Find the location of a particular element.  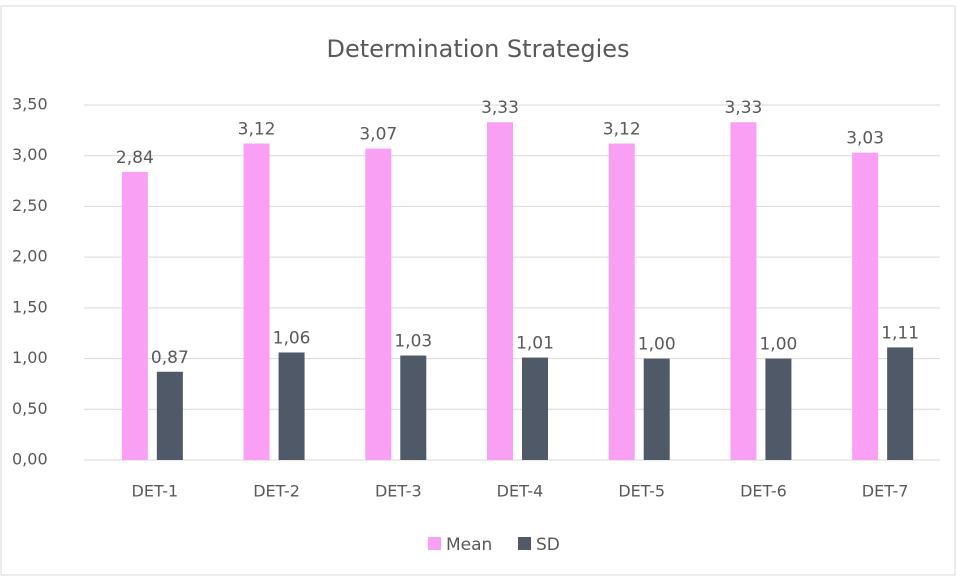

data-label: 3,03 is located at coordinates (865, 139).